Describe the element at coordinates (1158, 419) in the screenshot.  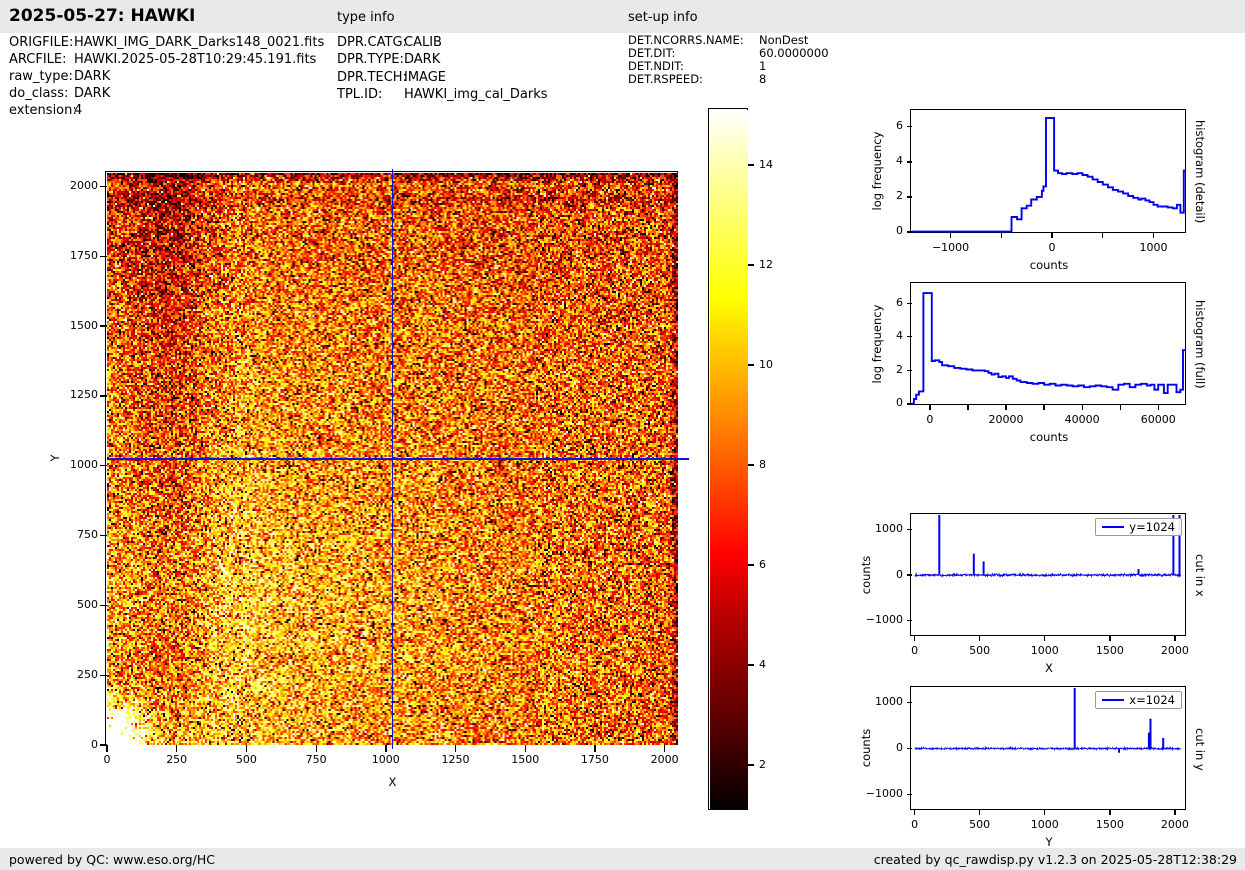
I see `x-tick-label: 60000` at that location.